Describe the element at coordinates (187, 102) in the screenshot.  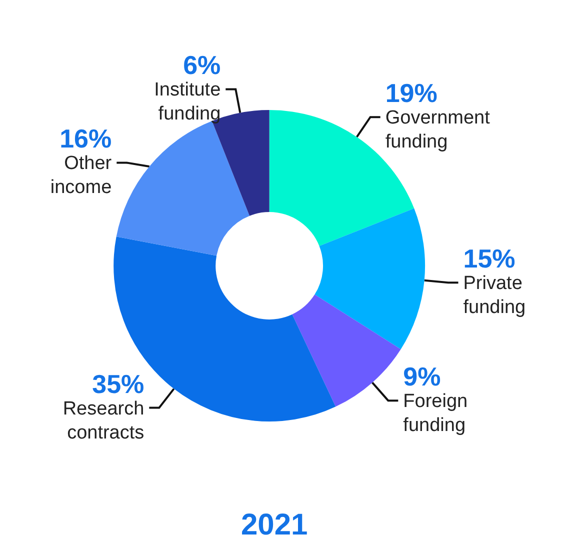
I see `slice-label: Institute funding` at that location.